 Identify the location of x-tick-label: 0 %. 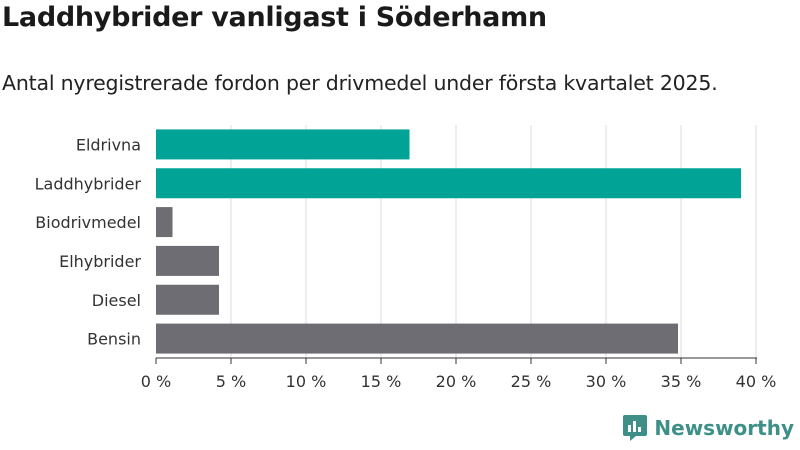
(156, 381).